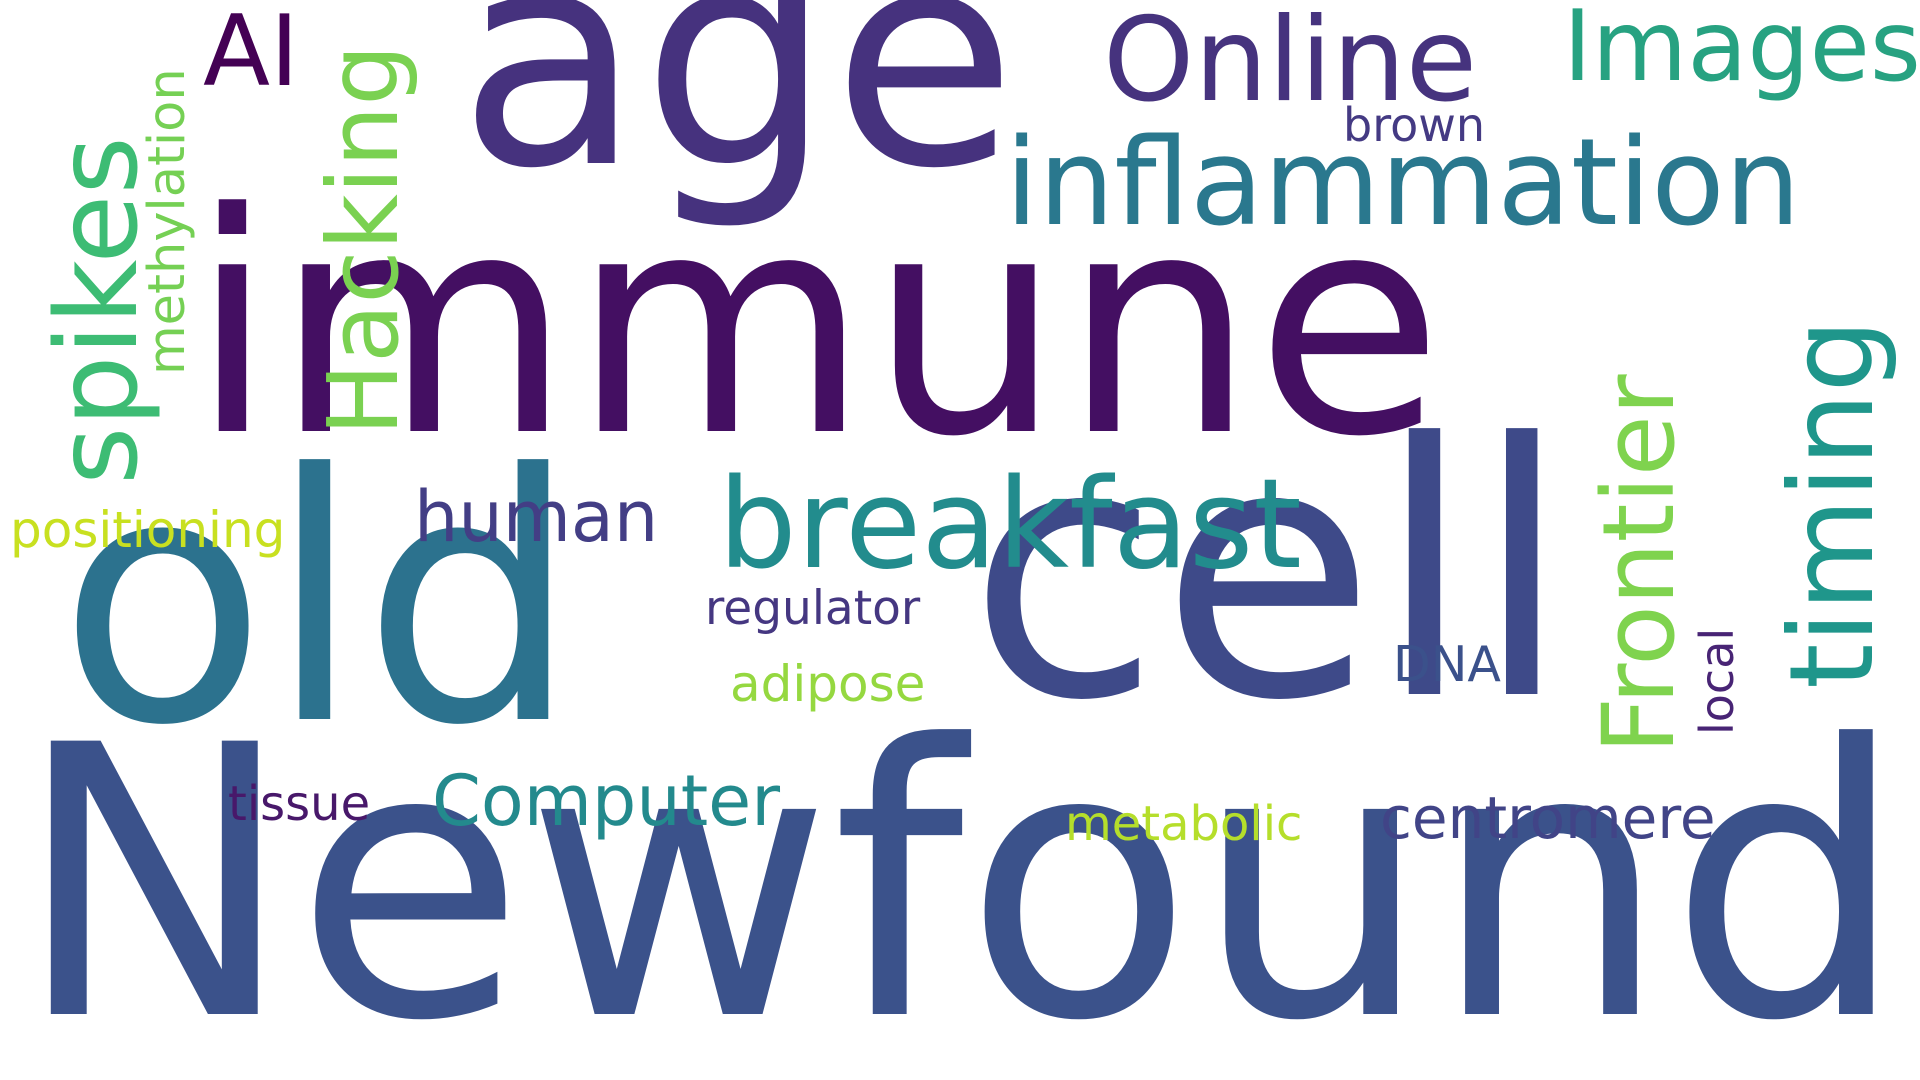 This screenshot has width=1920, height=1080. What do you see at coordinates (1290, 64) in the screenshot?
I see `word-online: Online` at bounding box center [1290, 64].